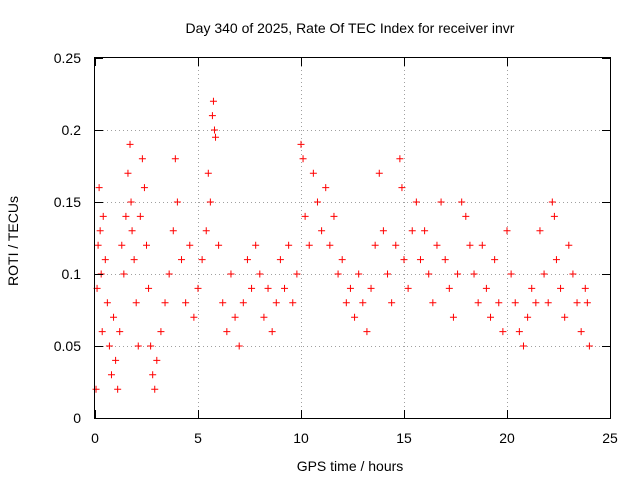  What do you see at coordinates (72, 130) in the screenshot?
I see `y-tick-label: 0.2` at bounding box center [72, 130].